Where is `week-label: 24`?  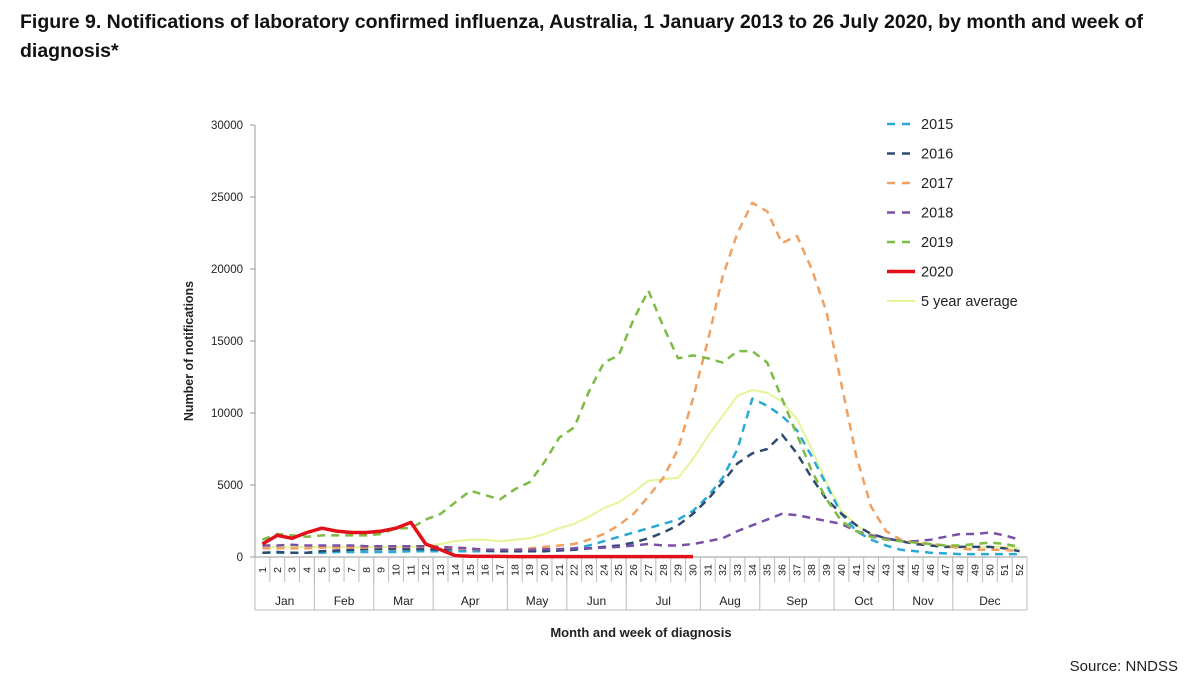
week-label: 24 is located at coordinates (604, 570).